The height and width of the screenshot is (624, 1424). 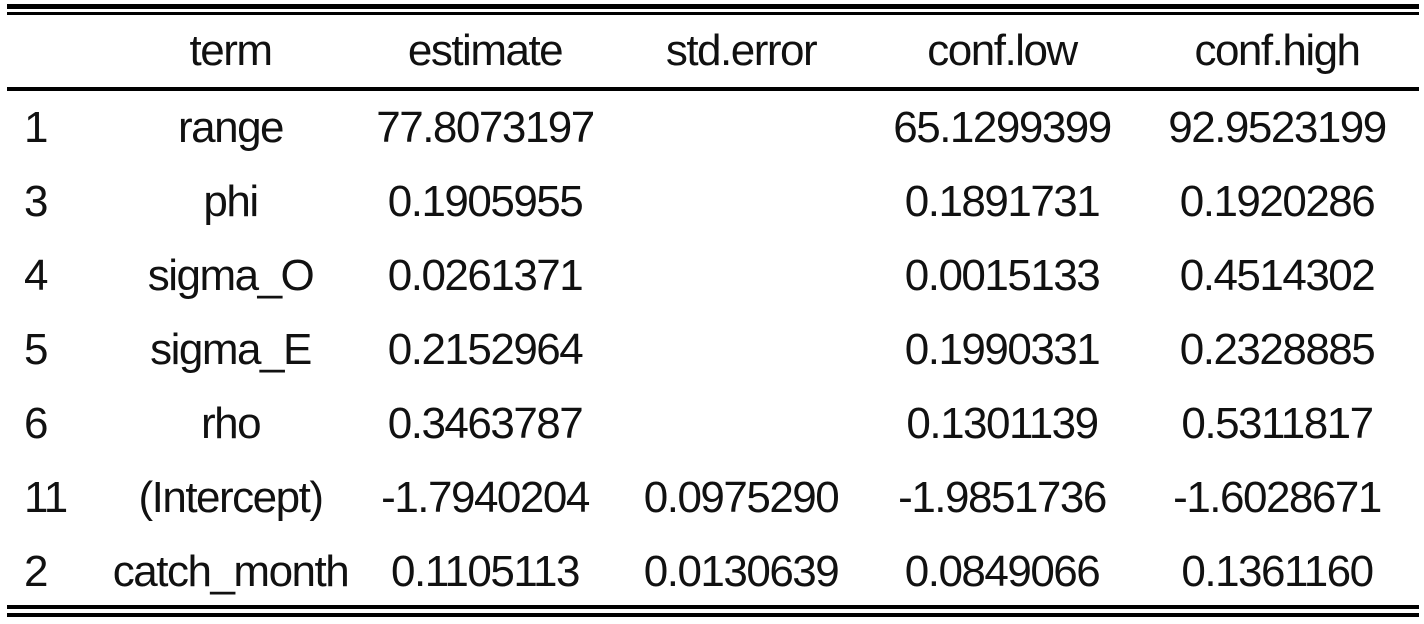 What do you see at coordinates (1002, 497) in the screenshot?
I see `conf-low-cell: -1.9851736` at bounding box center [1002, 497].